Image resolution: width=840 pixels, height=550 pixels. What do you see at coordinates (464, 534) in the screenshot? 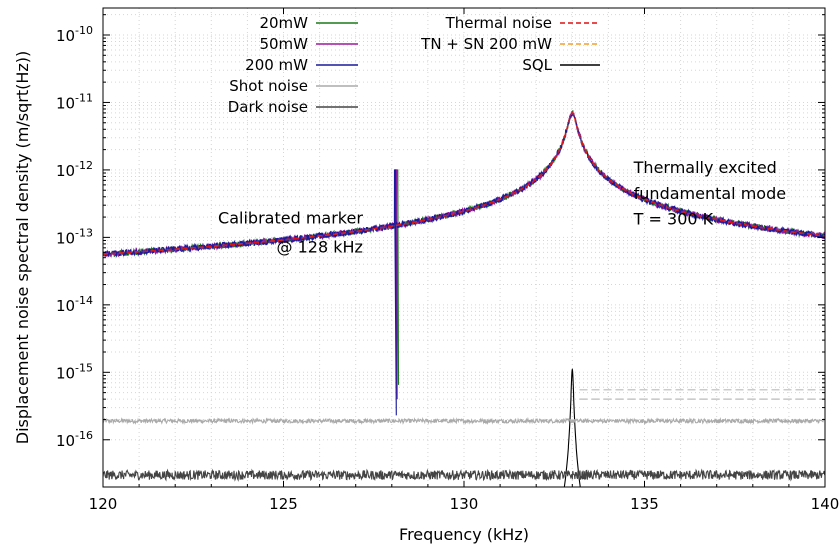
I see `x-axis-label: Frequency (kHz)` at bounding box center [464, 534].